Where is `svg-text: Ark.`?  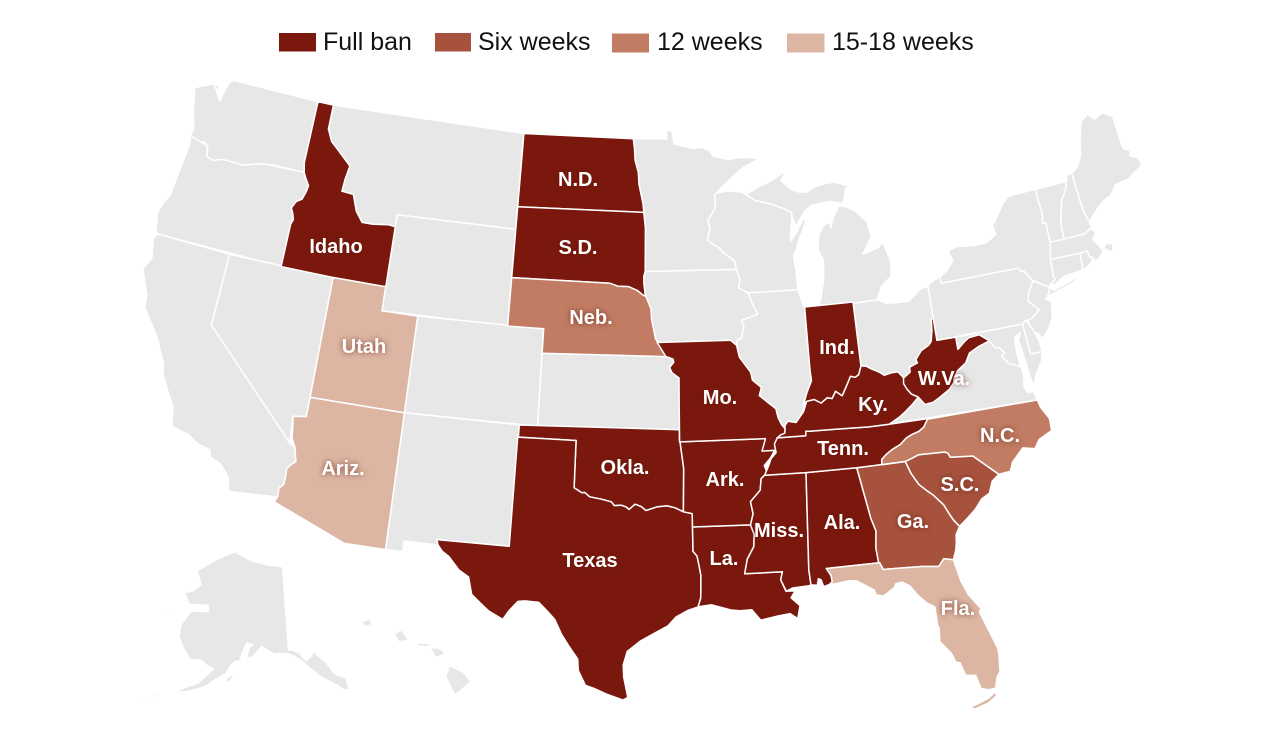
svg-text: Ark. is located at coordinates (725, 480).